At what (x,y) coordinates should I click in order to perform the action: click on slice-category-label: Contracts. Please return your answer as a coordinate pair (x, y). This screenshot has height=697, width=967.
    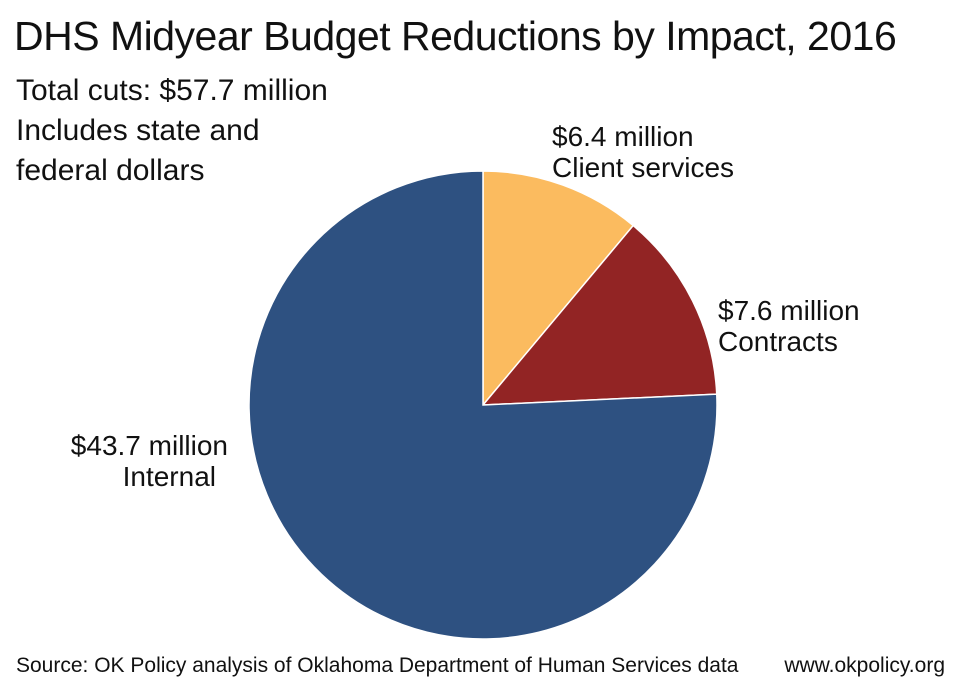
    Looking at the image, I should click on (778, 341).